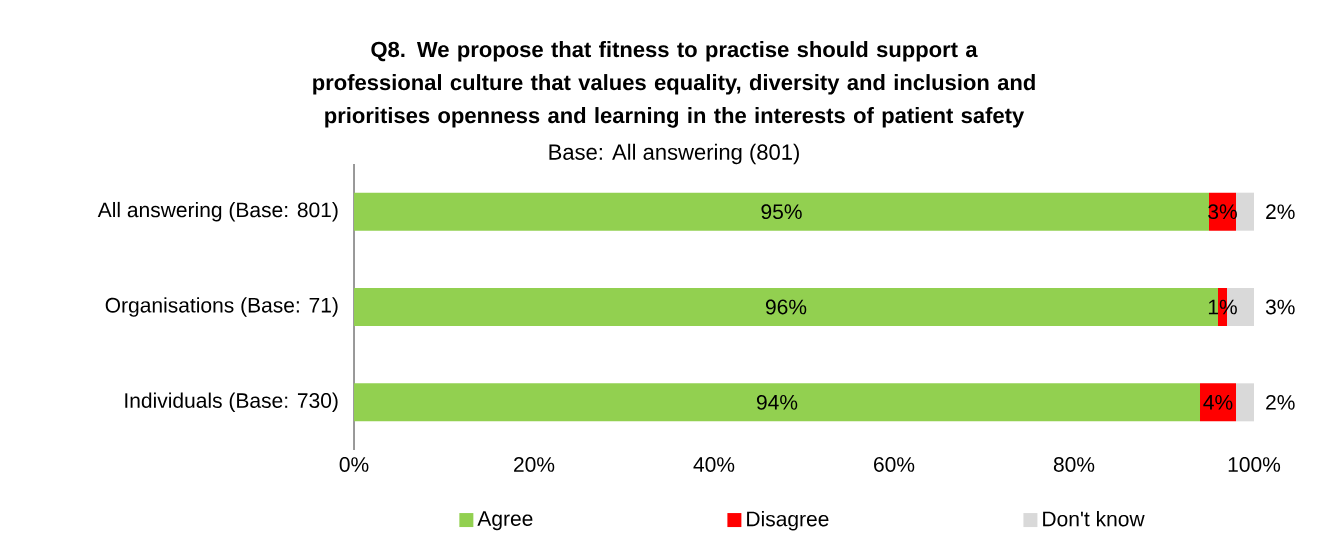 This screenshot has height=556, width=1326. Describe the element at coordinates (1094, 518) in the screenshot. I see `legend-label: Don't know` at that location.